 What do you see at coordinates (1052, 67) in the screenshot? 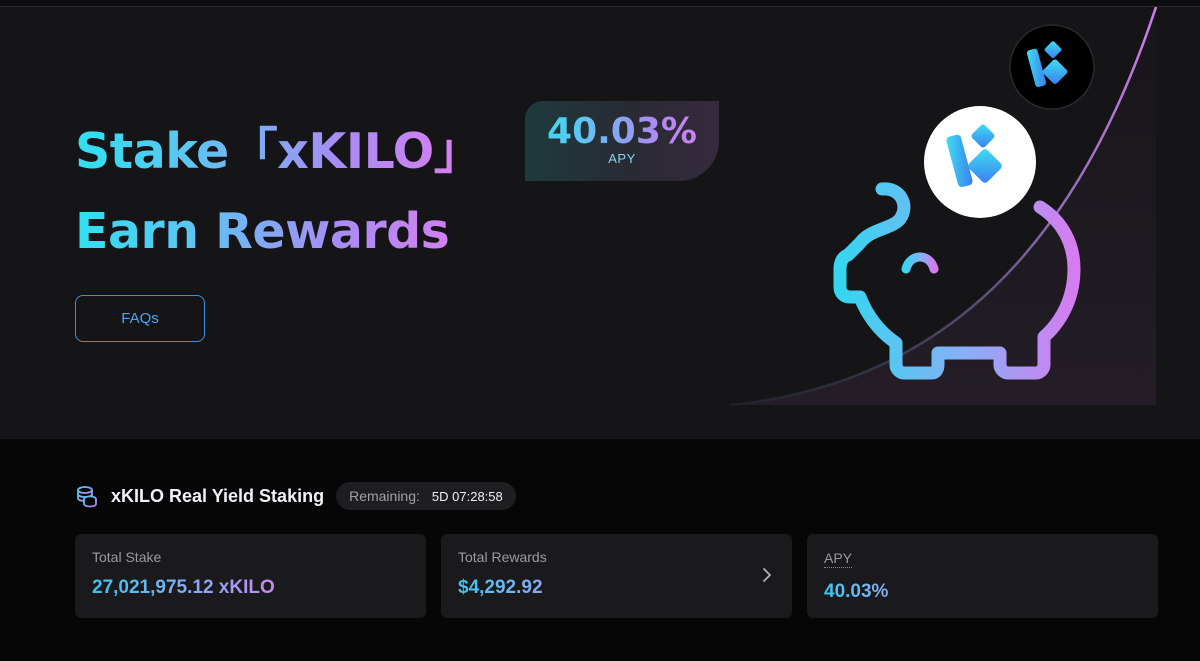
I see `kilo-logo` at bounding box center [1052, 67].